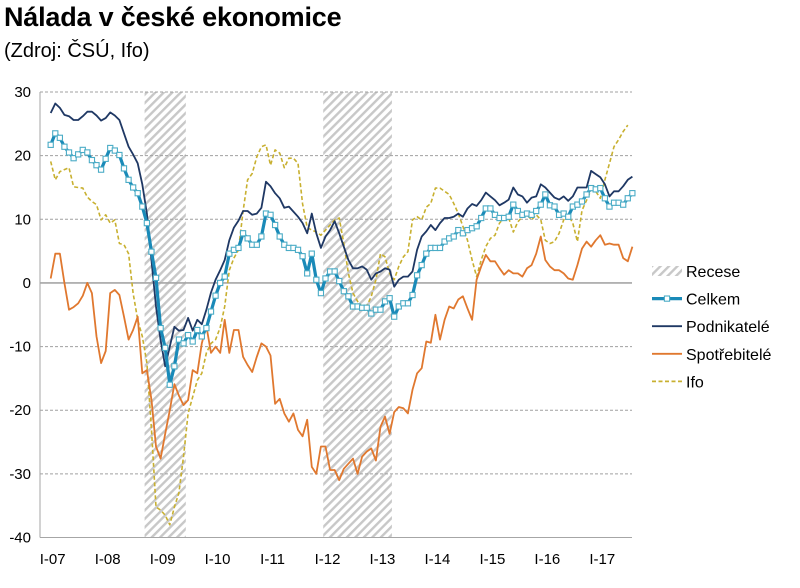  Describe the element at coordinates (678, 382) in the screenshot. I see `legend-item: Ifo` at that location.